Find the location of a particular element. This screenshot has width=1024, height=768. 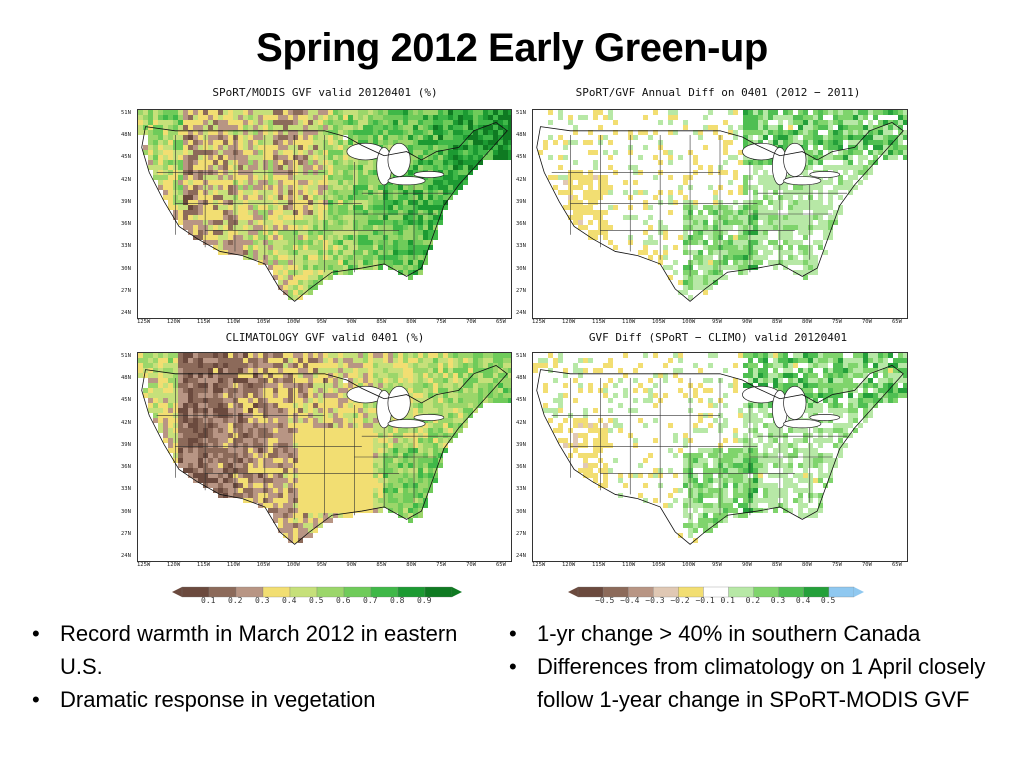

bullet-text: Dramatic response in vegetation is located at coordinates (218, 699).